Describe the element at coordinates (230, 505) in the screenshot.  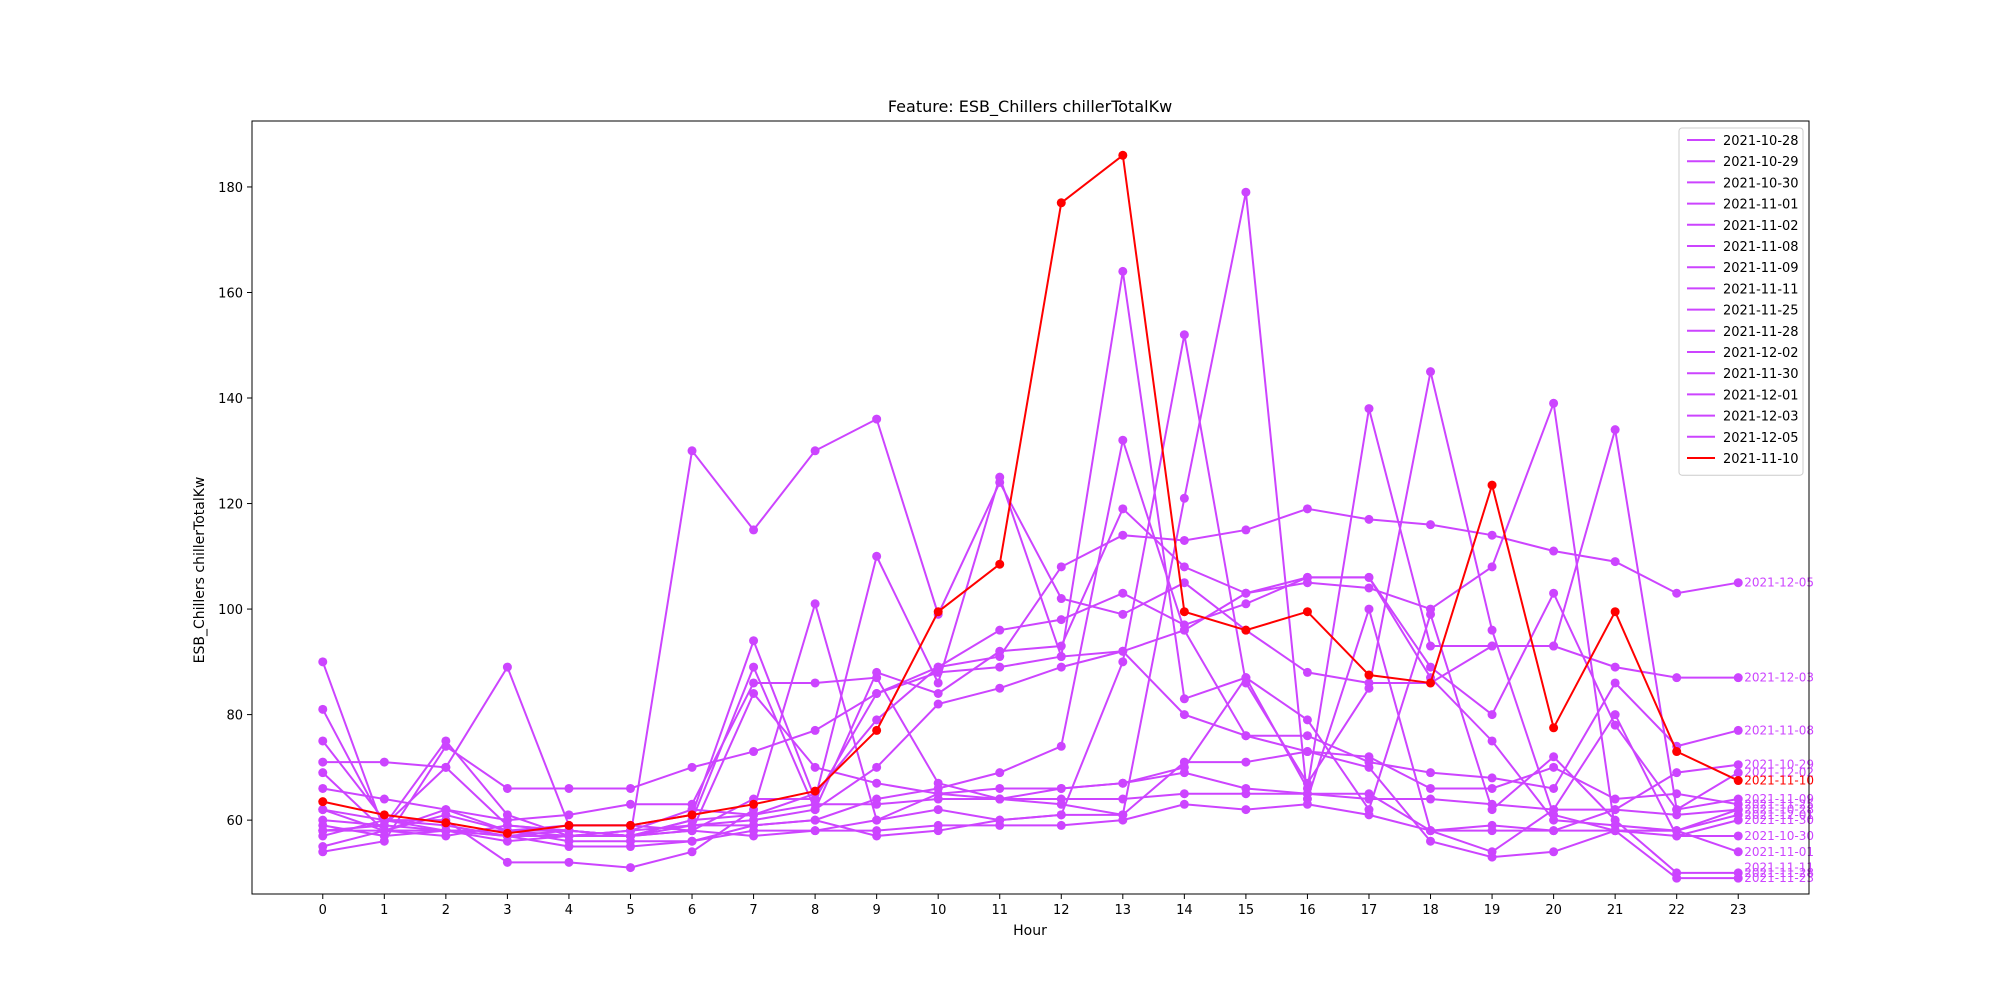
I see `y-tick-label: 120` at that location.